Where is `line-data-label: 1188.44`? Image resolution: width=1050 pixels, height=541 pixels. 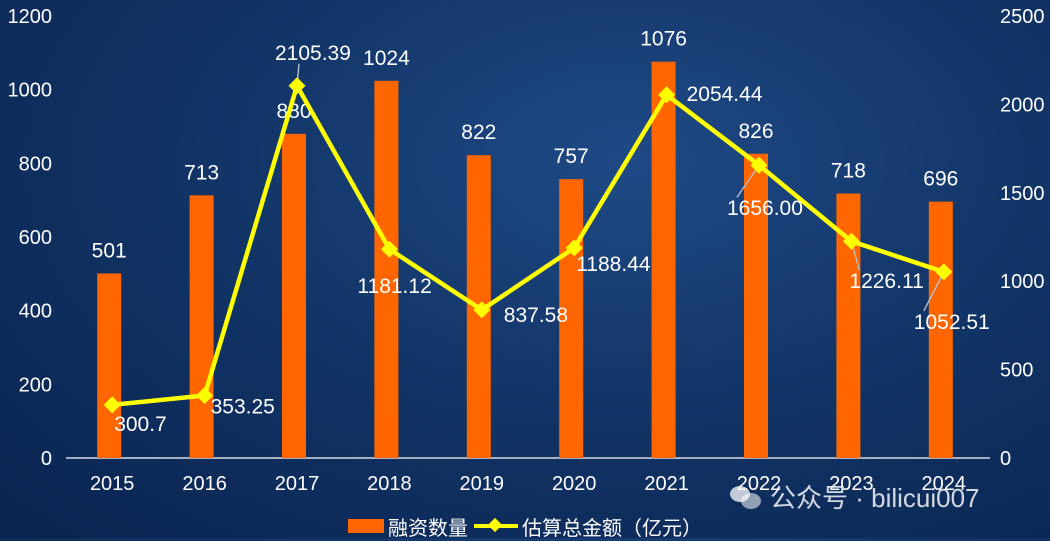 line-data-label: 1188.44 is located at coordinates (613, 264).